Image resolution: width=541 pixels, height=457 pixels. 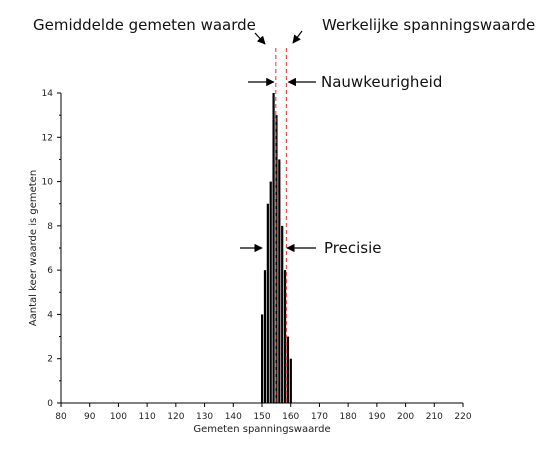 What do you see at coordinates (61, 417) in the screenshot?
I see `x-tick-label: 80` at bounding box center [61, 417].